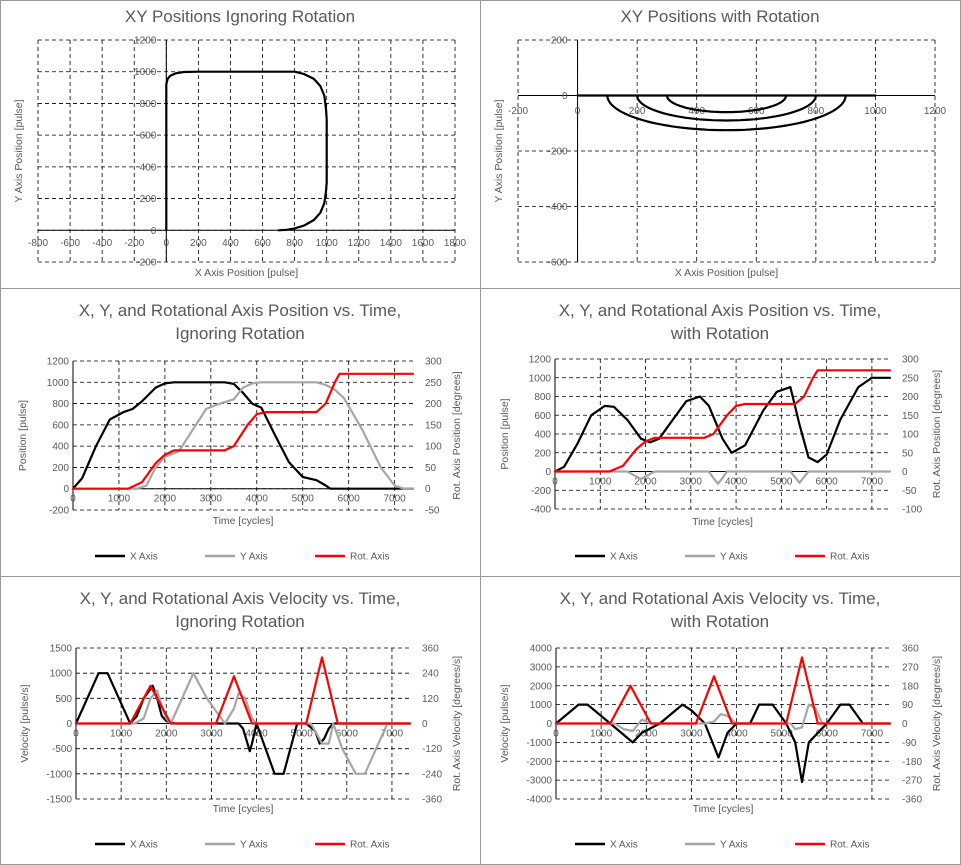 The height and width of the screenshot is (865, 961). I want to click on legend-label: X Axis, so click(144, 557).